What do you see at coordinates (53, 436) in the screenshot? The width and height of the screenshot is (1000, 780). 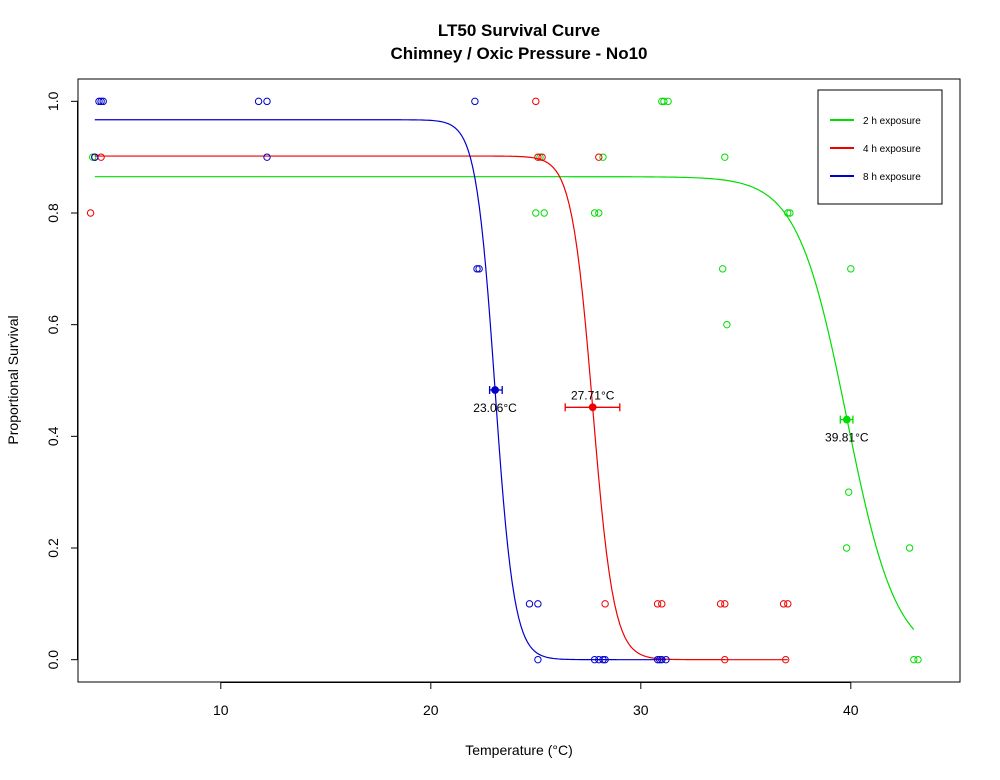 I see `y-tick-label: 0.4` at bounding box center [53, 436].